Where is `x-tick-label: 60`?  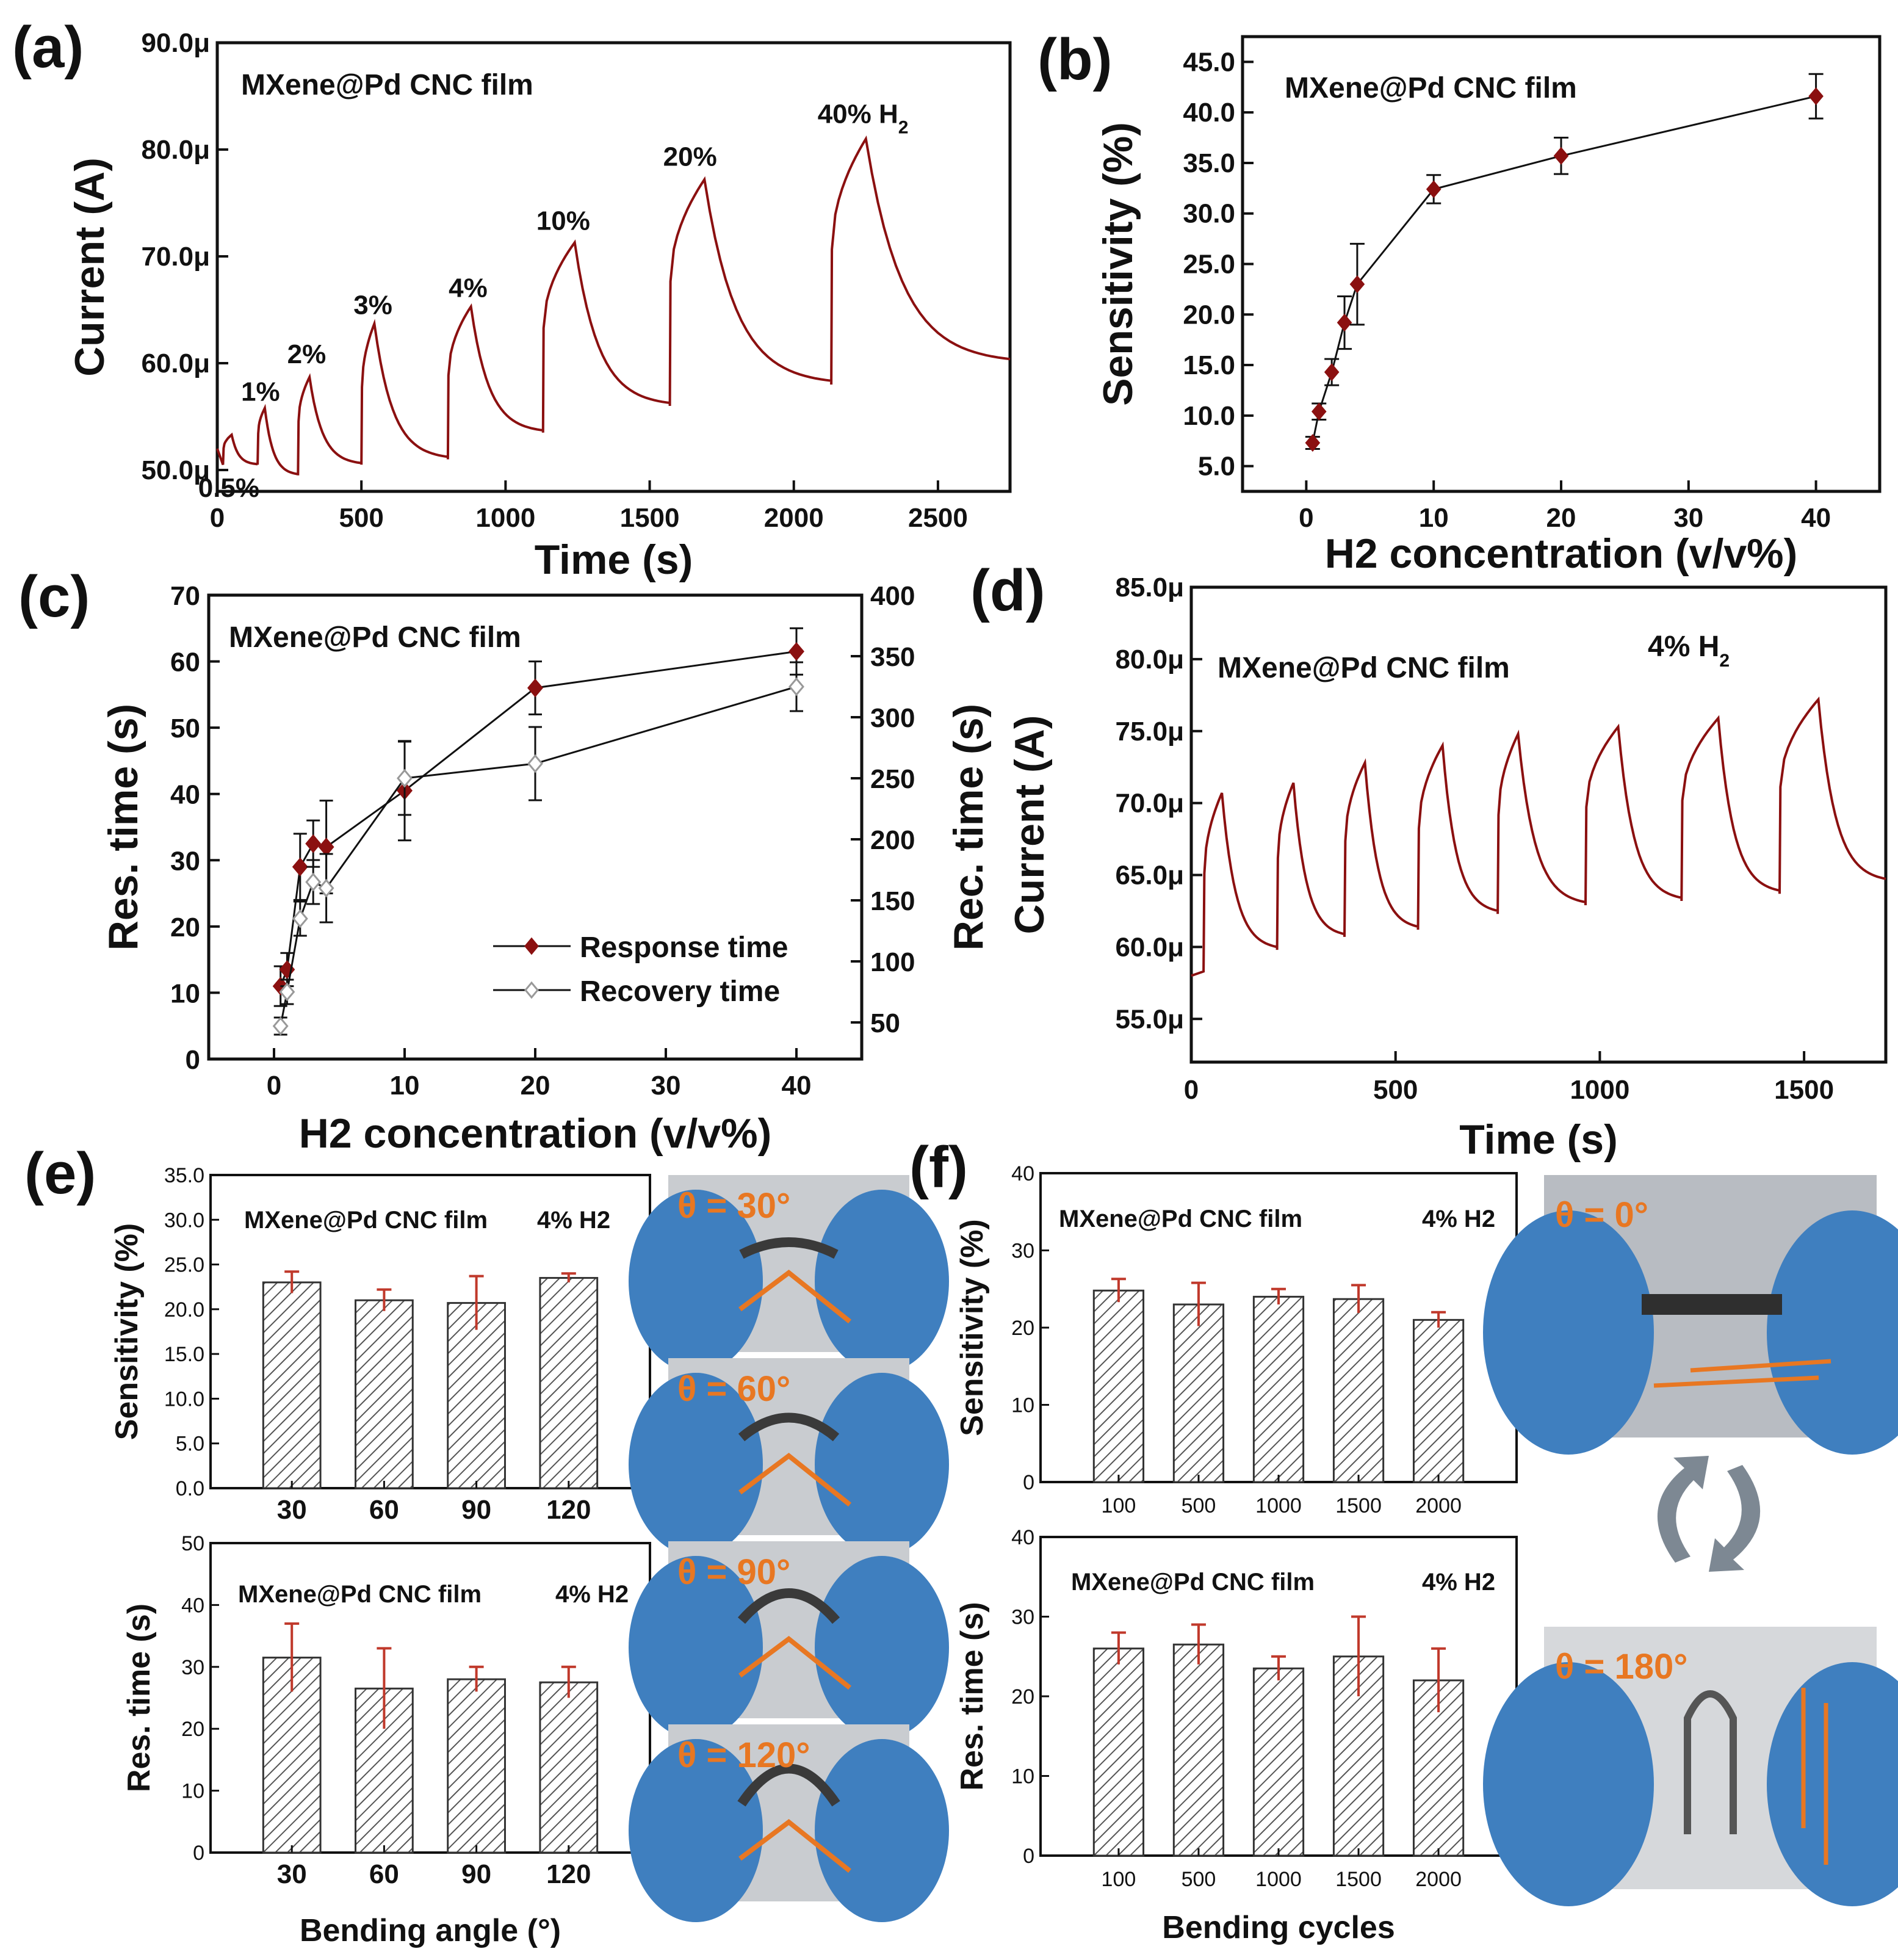 x-tick-label: 60 is located at coordinates (384, 1510).